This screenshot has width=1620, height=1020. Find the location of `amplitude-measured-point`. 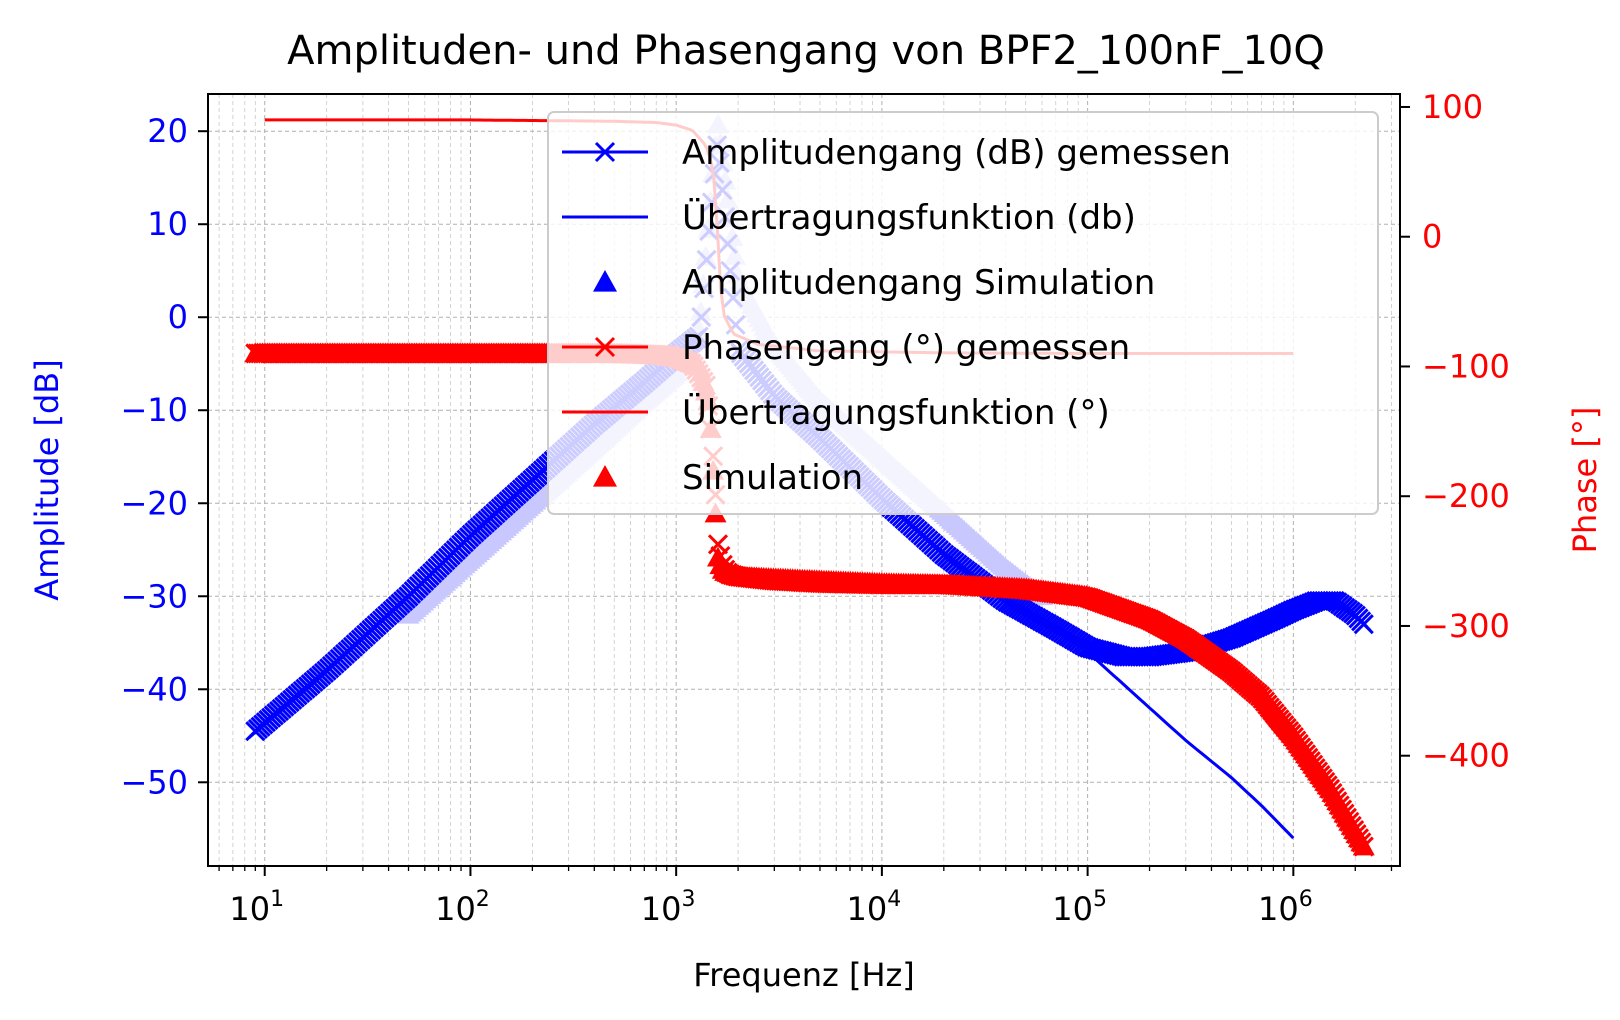

amplitude-measured-point is located at coordinates (1363, 624).